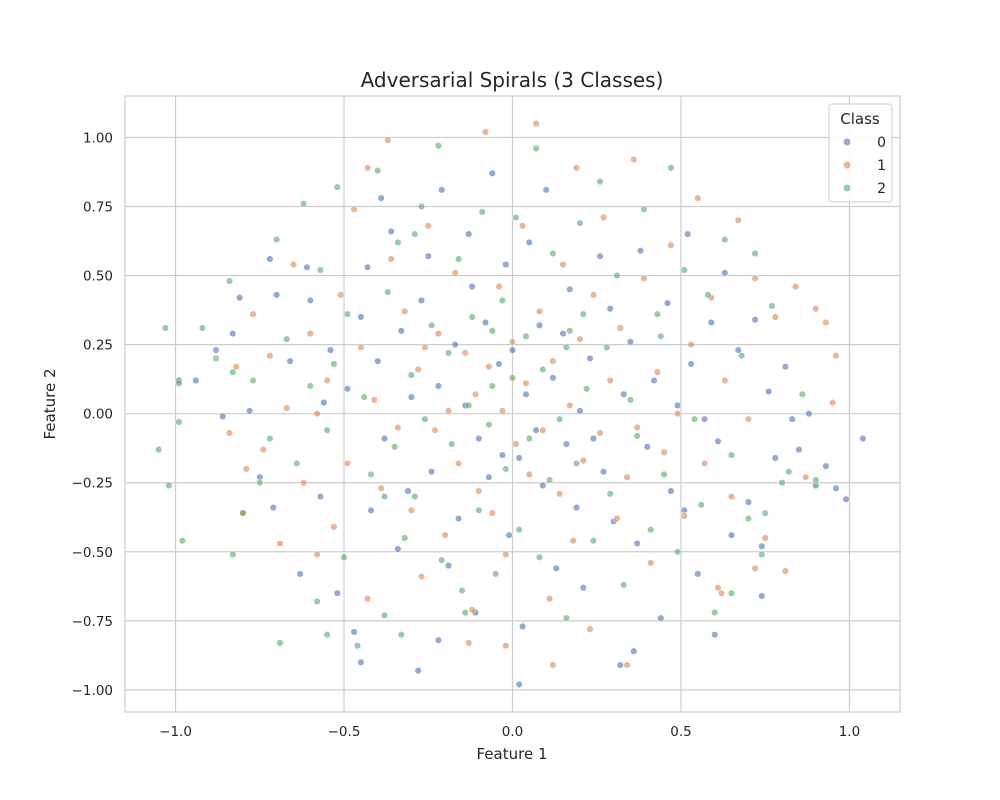  What do you see at coordinates (50, 404) in the screenshot?
I see `y-axis-label: Feature 2` at bounding box center [50, 404].